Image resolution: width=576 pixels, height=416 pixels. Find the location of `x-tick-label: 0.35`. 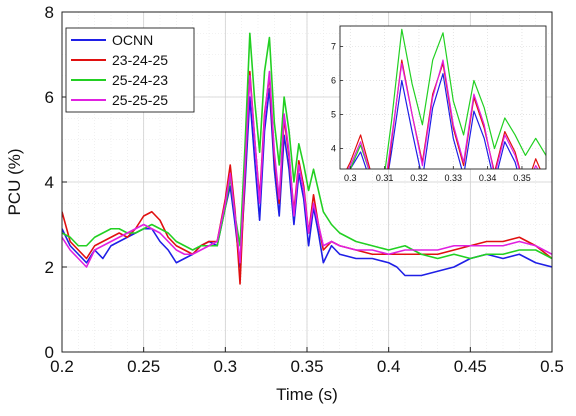

x-tick-label: 0.35 is located at coordinates (306, 366).